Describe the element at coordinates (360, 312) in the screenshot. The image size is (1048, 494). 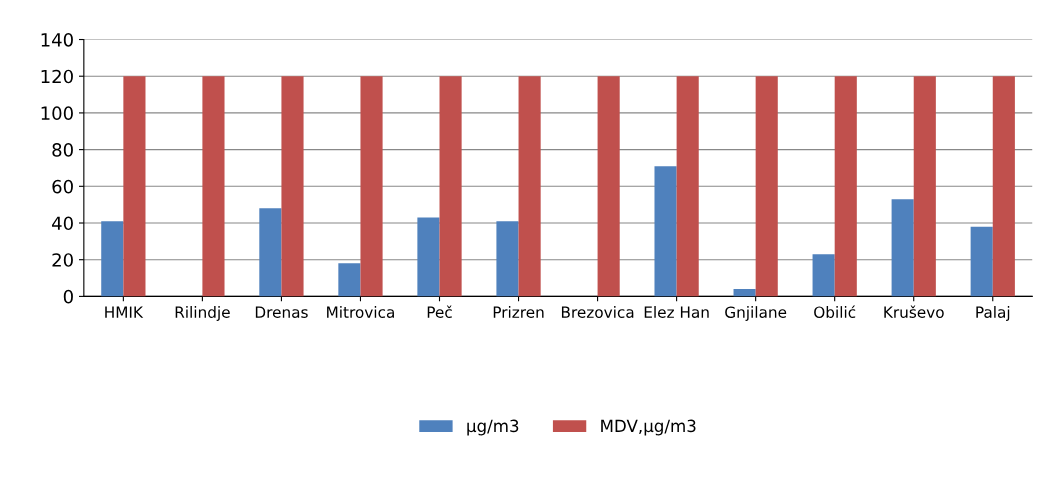
I see `x-tick-label: Mitrovica` at that location.